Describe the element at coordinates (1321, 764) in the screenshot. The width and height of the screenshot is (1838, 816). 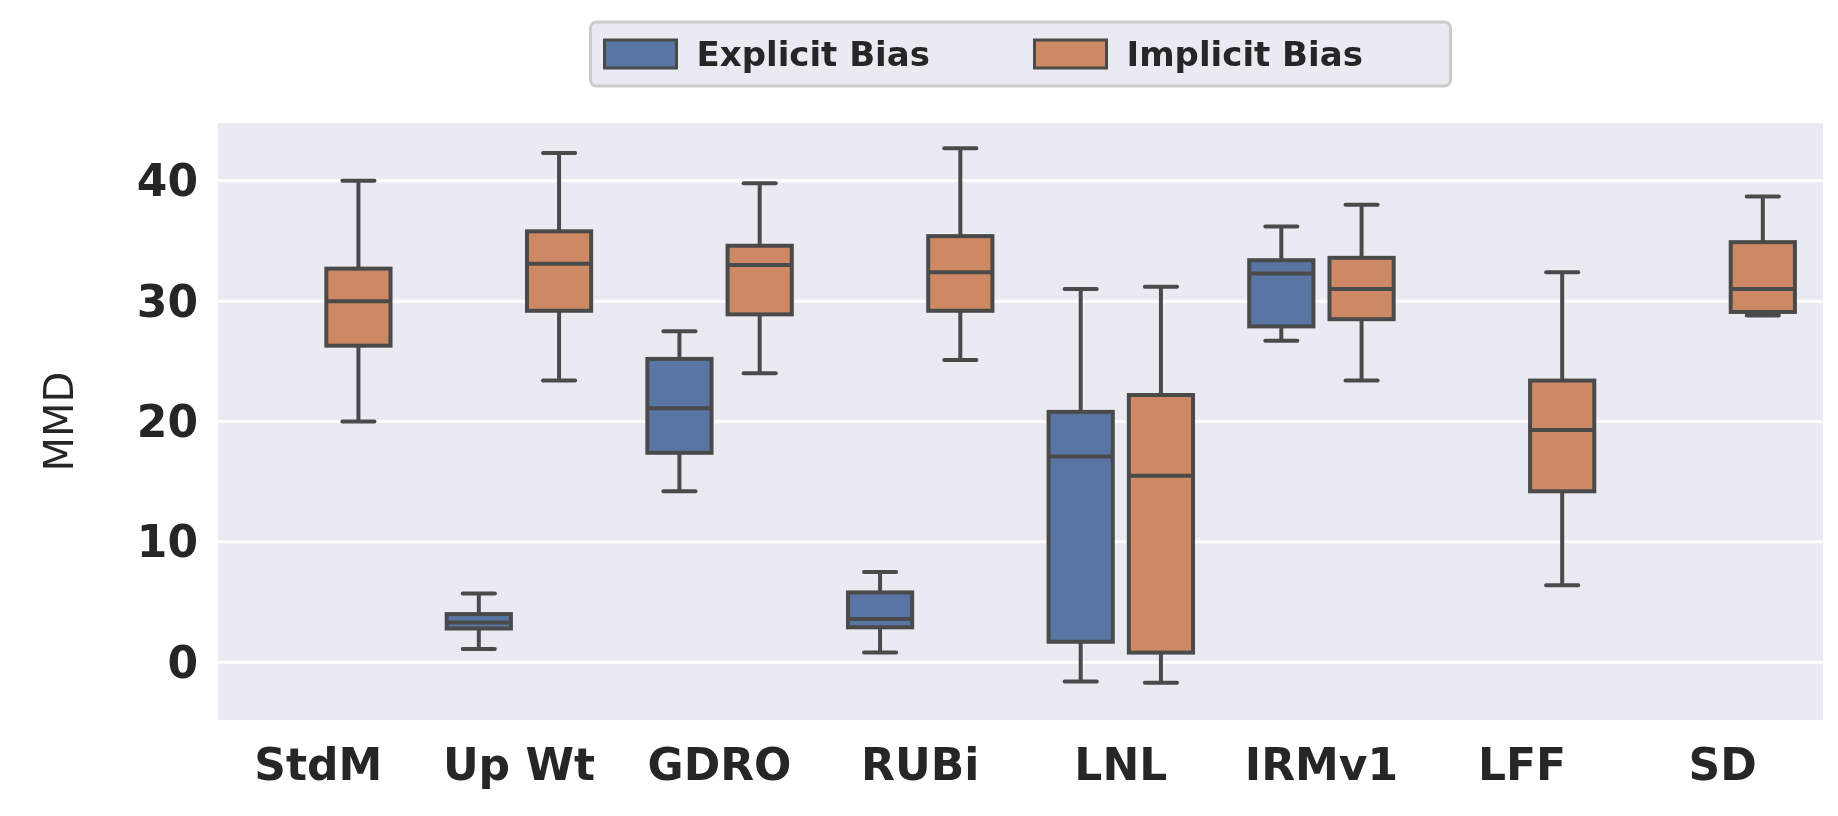
I see `x-tick-label: IRMv1` at that location.